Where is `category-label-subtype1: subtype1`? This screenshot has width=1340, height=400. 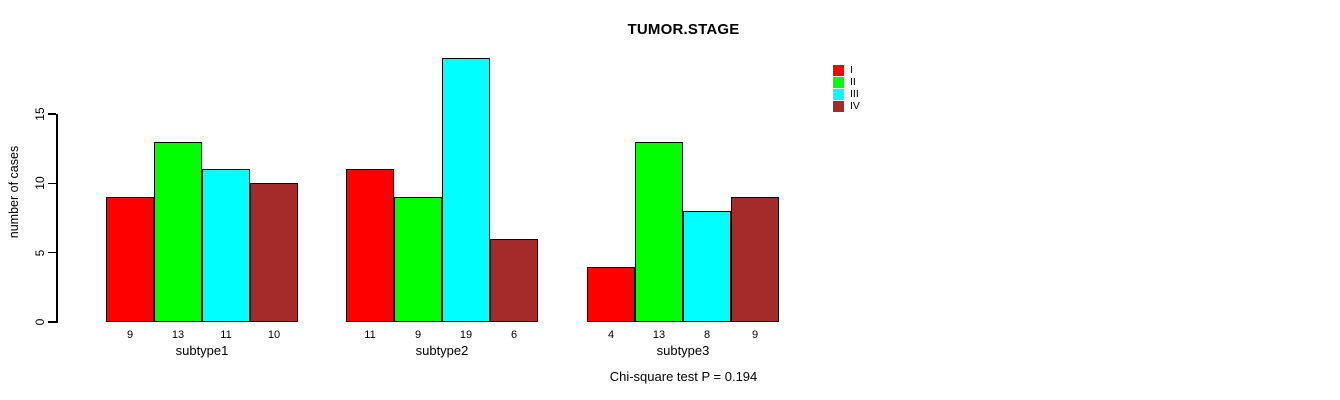 category-label-subtype1: subtype1 is located at coordinates (202, 350).